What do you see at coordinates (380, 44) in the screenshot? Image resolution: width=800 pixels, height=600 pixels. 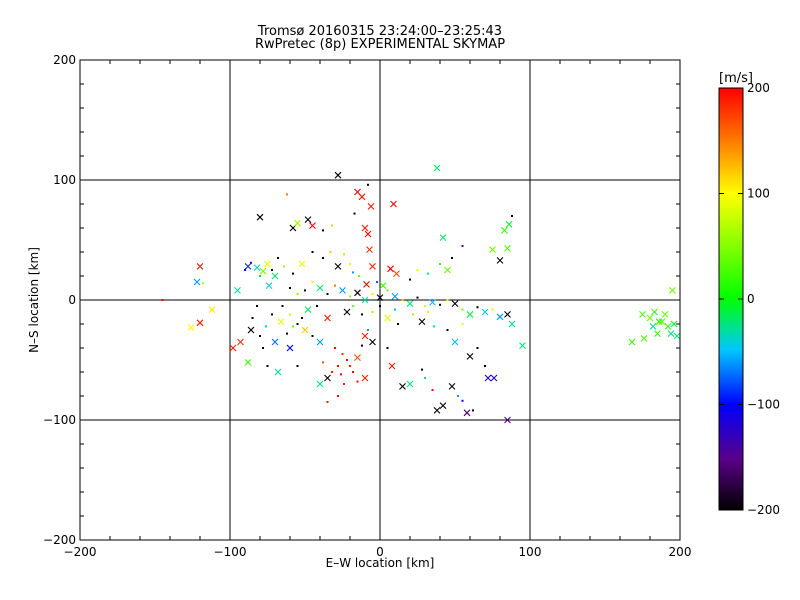 I see `chart-subtitle: RwPretec (8p) EXPERIMENTAL SKYMAP` at bounding box center [380, 44].